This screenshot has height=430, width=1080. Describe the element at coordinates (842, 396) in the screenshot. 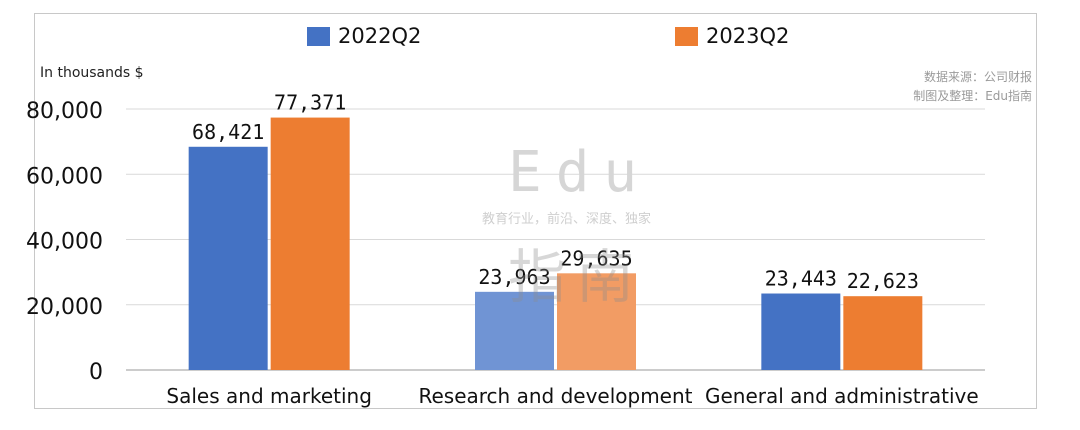

I see `x-tick-label: General and administrative` at that location.